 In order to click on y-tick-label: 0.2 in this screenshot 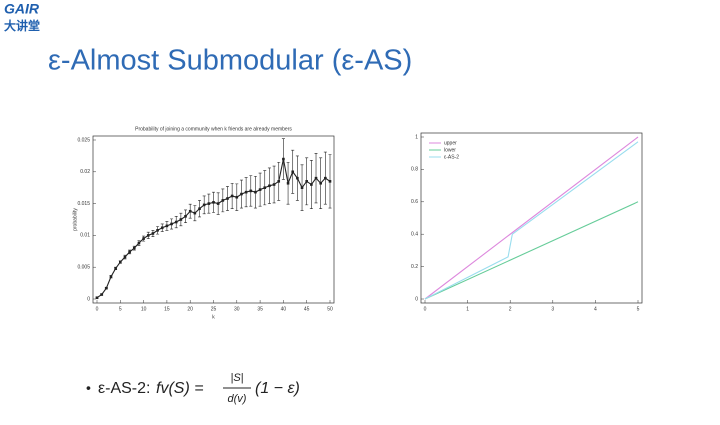, I will do `click(414, 267)`.